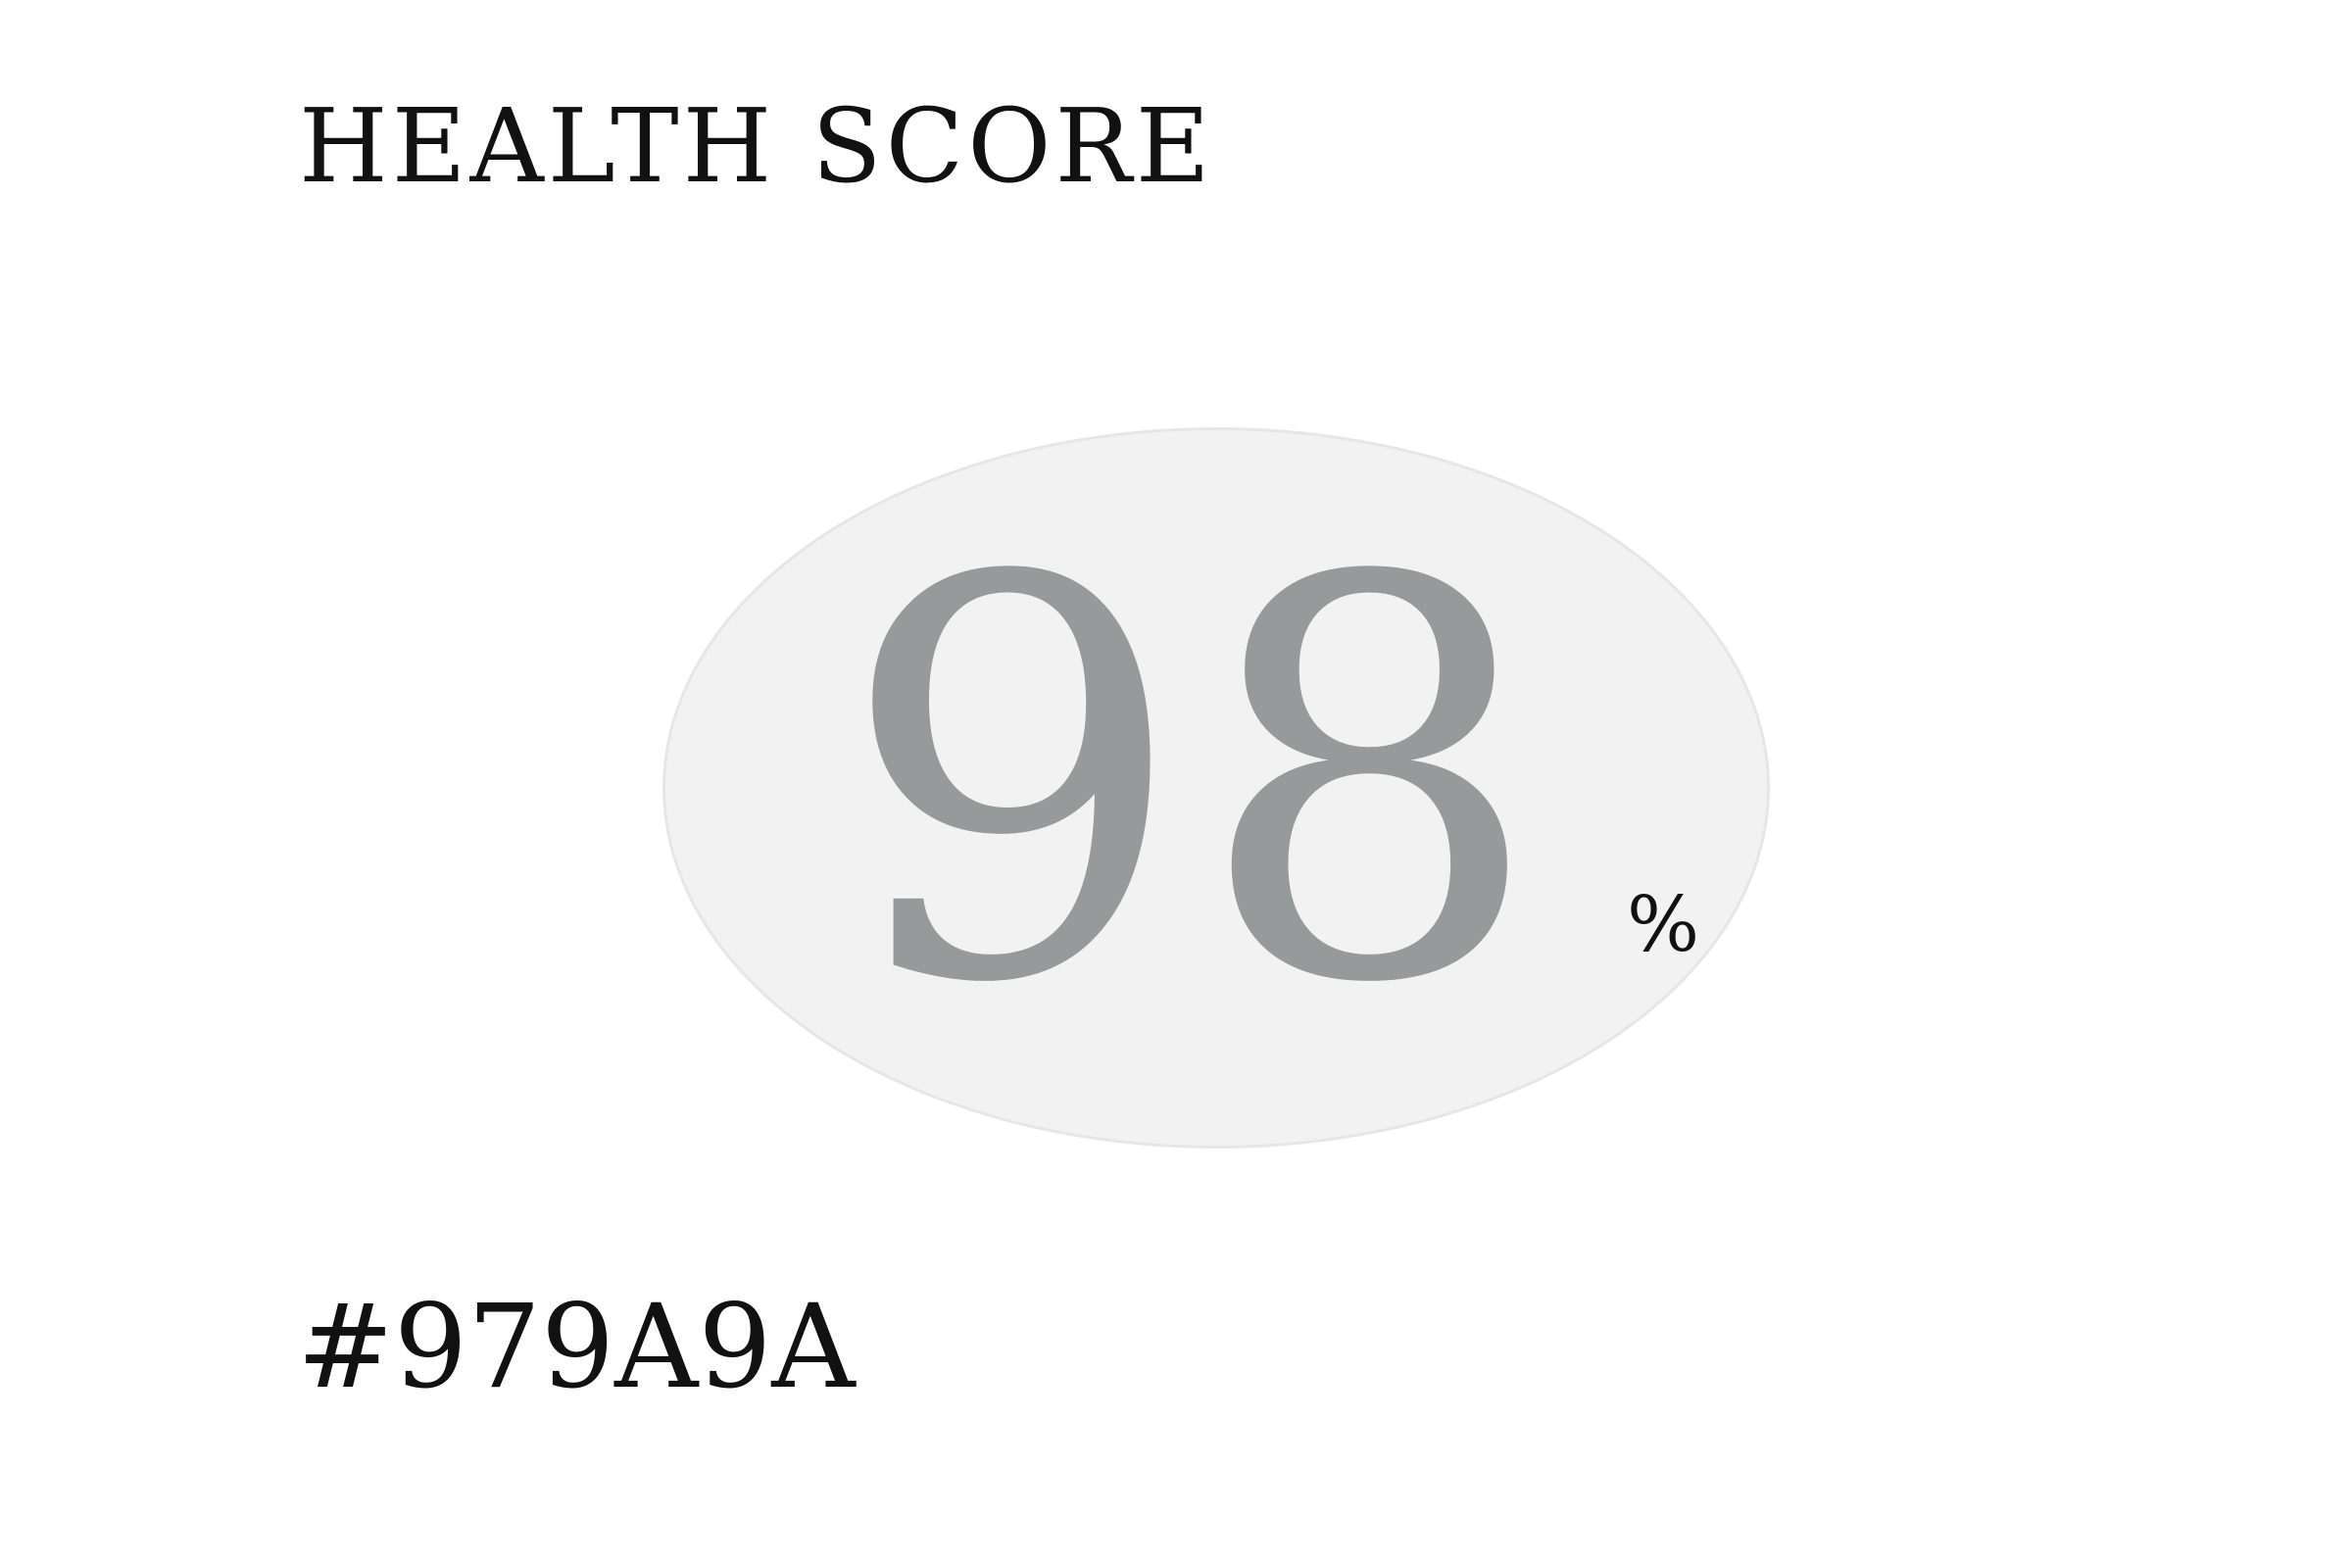 The height and width of the screenshot is (1568, 2352). Describe the element at coordinates (1195, 784) in the screenshot. I see `score-value: 98` at that location.